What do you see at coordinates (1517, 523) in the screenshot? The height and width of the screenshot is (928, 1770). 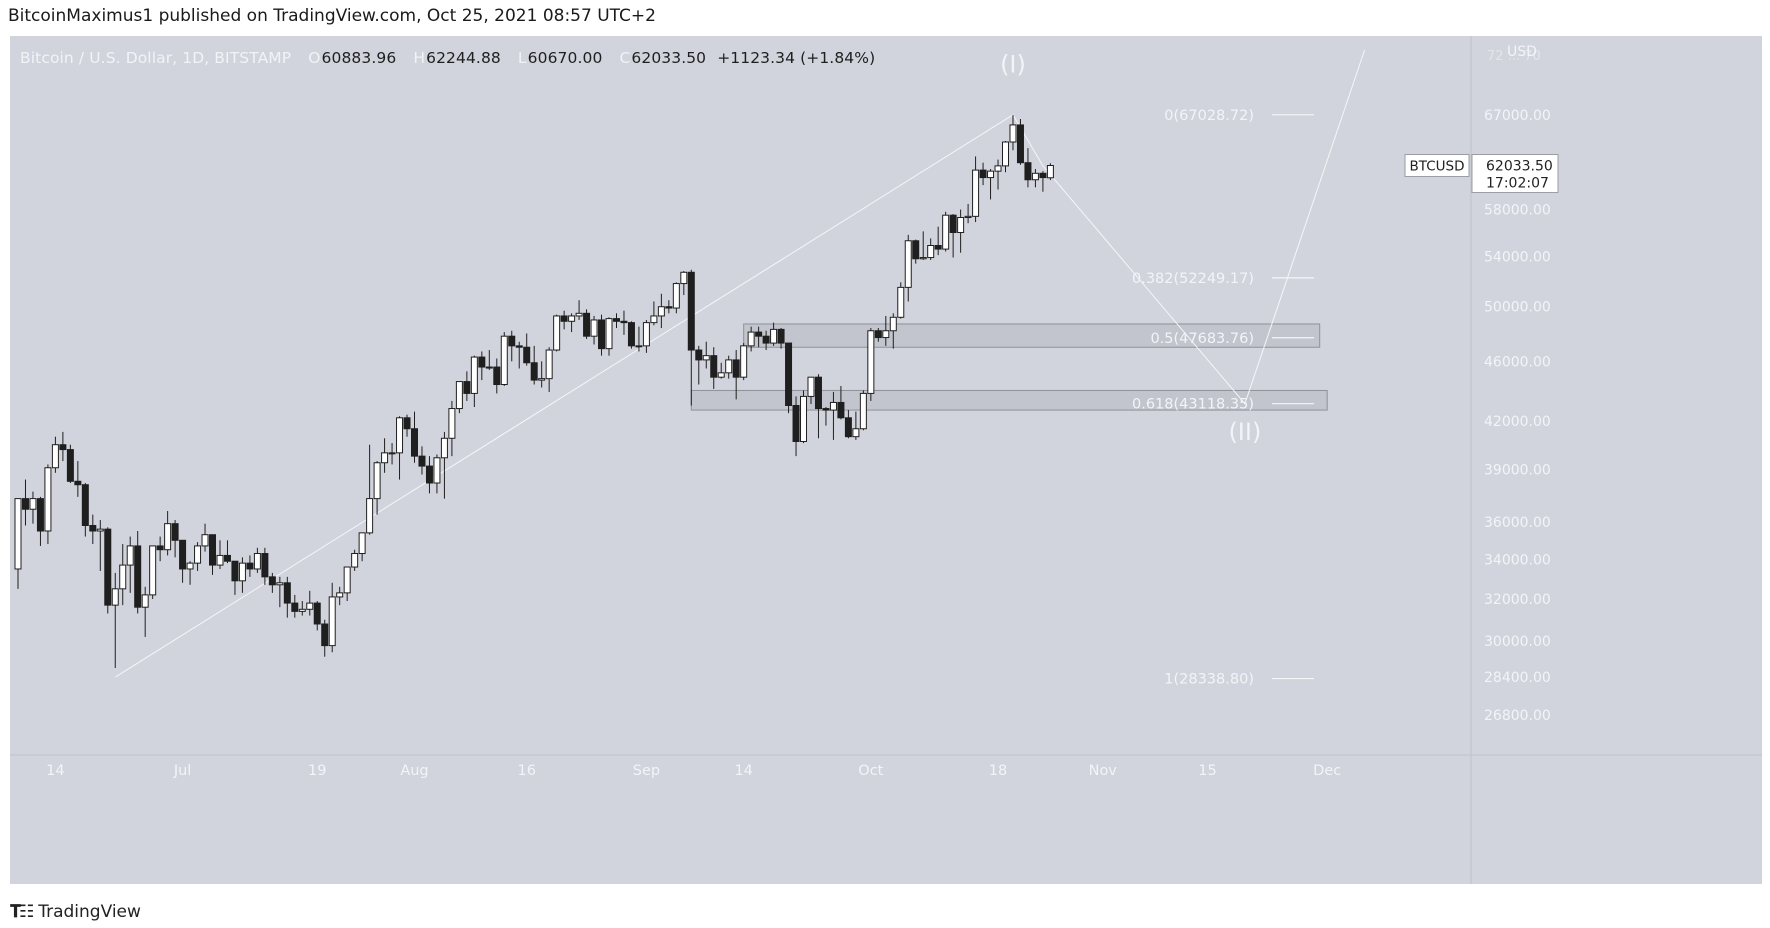 I see `y-tick-label: 36000.00` at bounding box center [1517, 523].